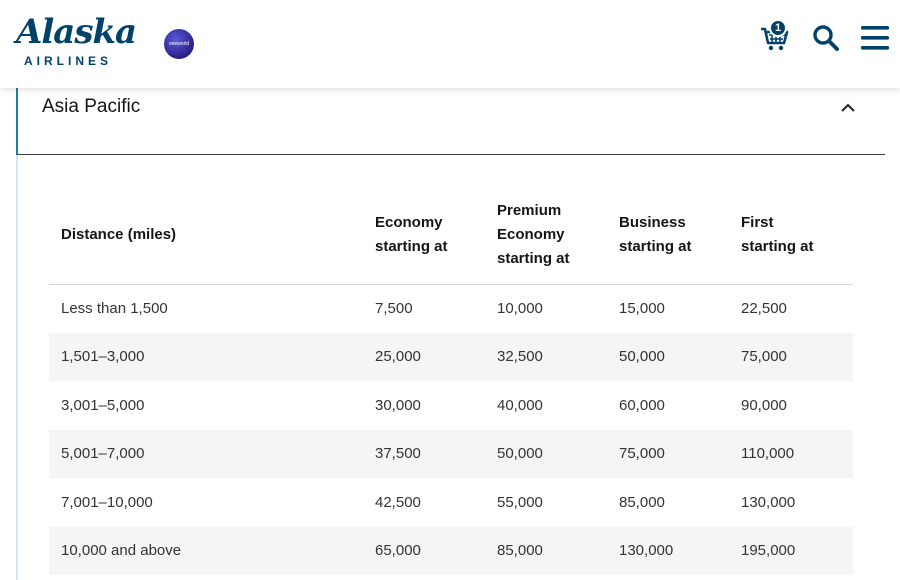  I want to click on economy-cell: 65,000, so click(398, 551).